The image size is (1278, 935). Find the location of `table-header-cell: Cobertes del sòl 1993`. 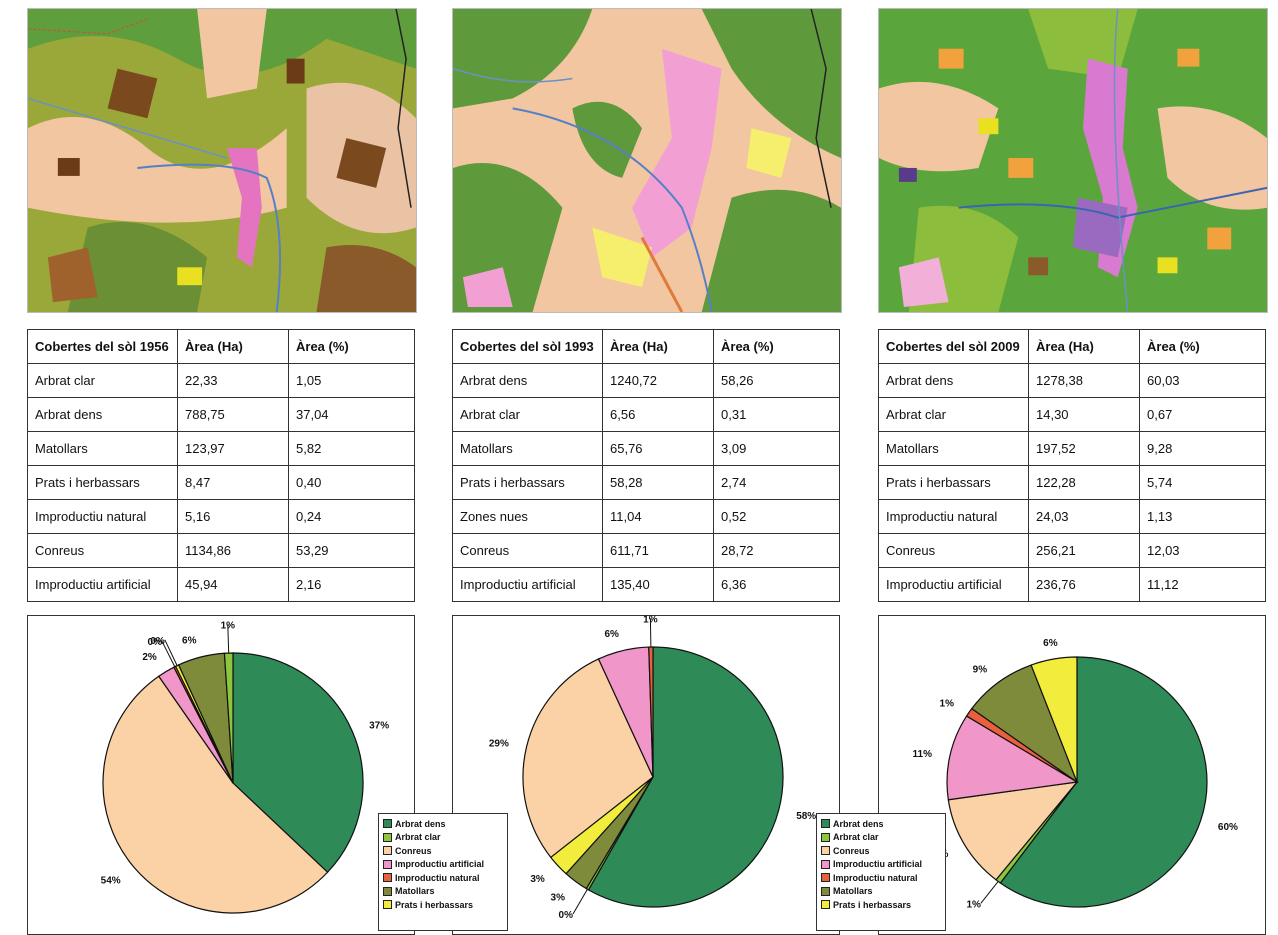

table-header-cell: Cobertes del sòl 1993 is located at coordinates (528, 347).